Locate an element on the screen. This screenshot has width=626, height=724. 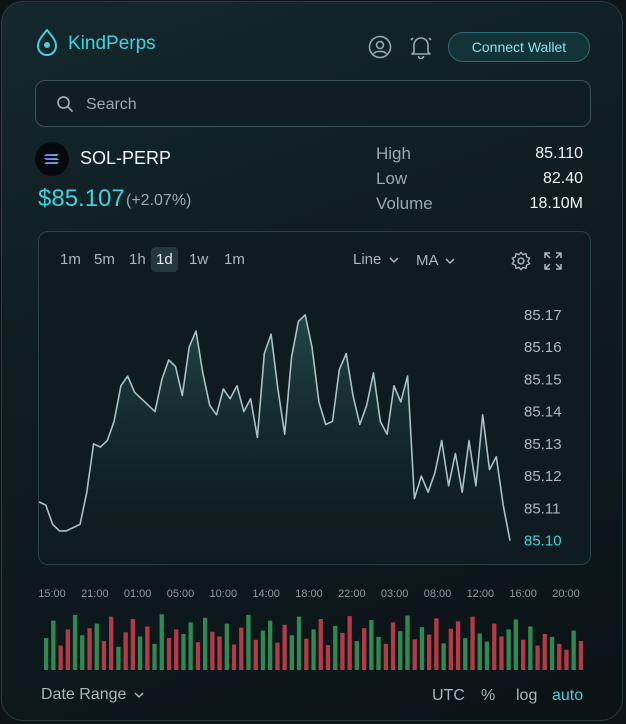
indicator-dropdown: MA is located at coordinates (435, 260).